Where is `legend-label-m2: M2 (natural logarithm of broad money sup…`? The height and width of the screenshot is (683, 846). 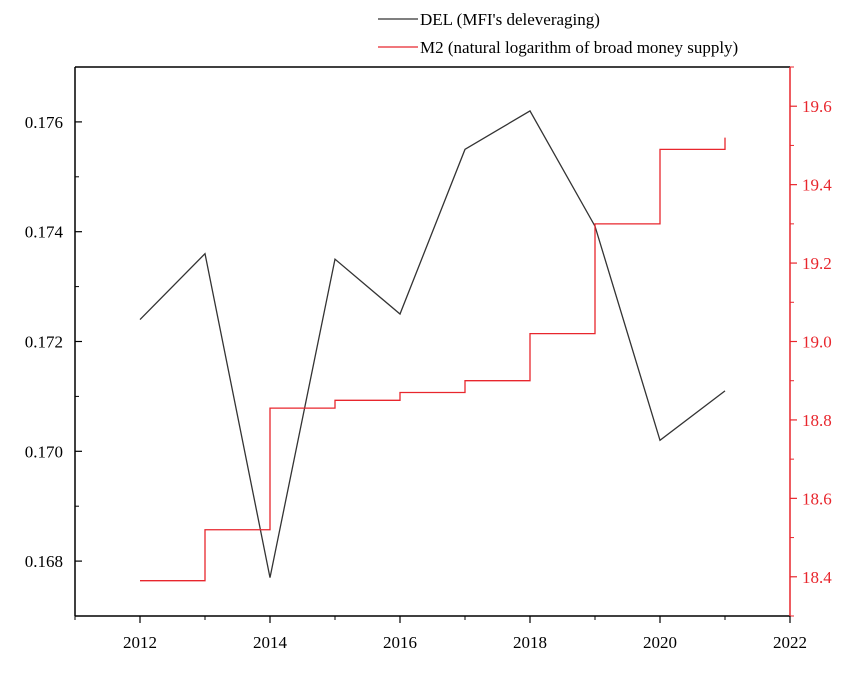 legend-label-m2: M2 (natural logarithm of broad money sup… is located at coordinates (579, 47).